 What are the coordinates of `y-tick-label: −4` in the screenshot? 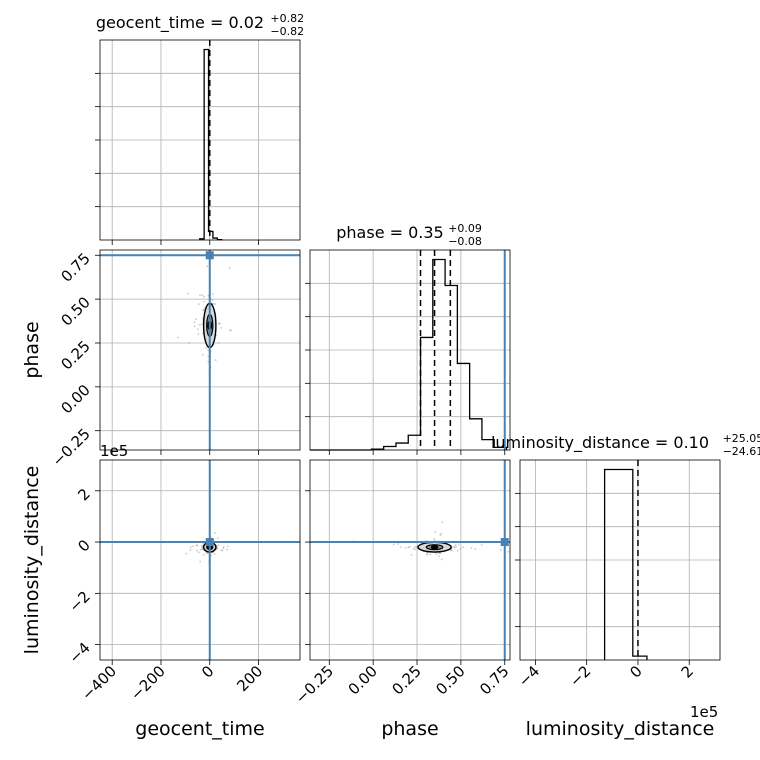 It's located at (79, 653).